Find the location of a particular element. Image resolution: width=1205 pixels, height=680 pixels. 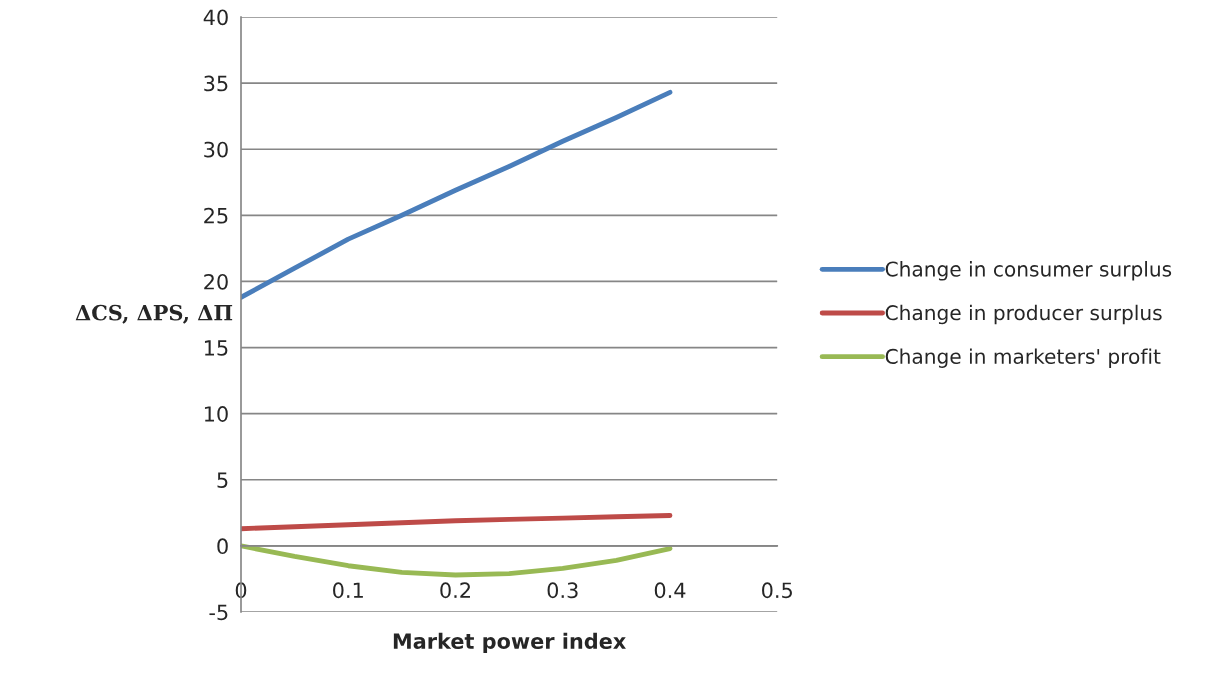

y-tick-label: 20 is located at coordinates (216, 281).